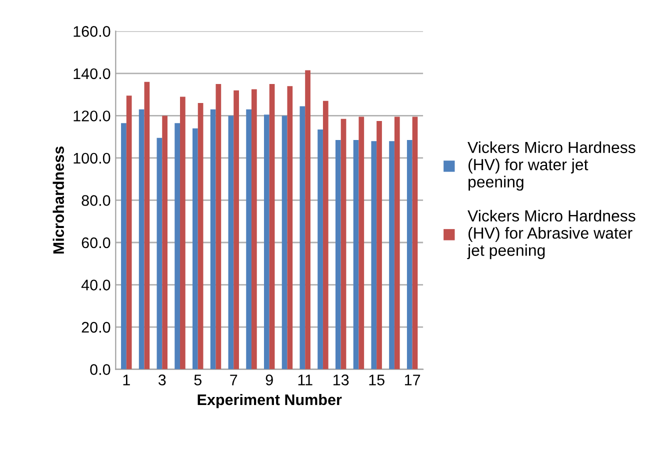 This screenshot has height=452, width=661. What do you see at coordinates (92, 158) in the screenshot?
I see `y-tick-label: 100.0` at bounding box center [92, 158].